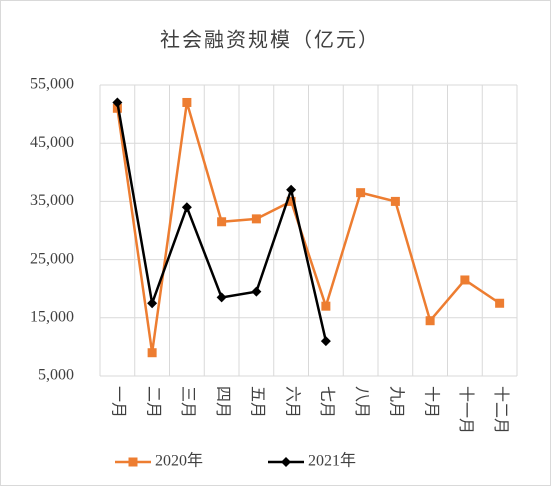 The height and width of the screenshot is (486, 551). What do you see at coordinates (257, 402) in the screenshot?
I see `x-tick-label: 五月` at bounding box center [257, 402].